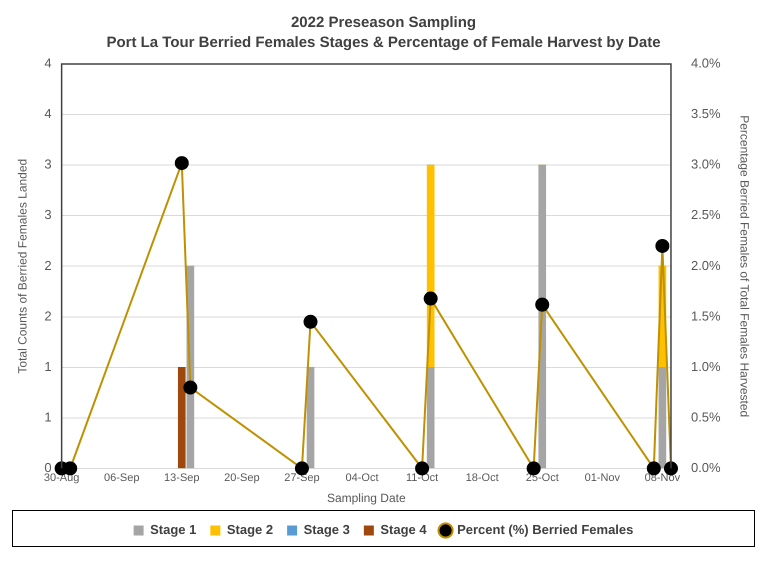 This screenshot has width=771, height=561. Describe the element at coordinates (182, 478) in the screenshot. I see `x-tick-label: 13-Sep` at that location.